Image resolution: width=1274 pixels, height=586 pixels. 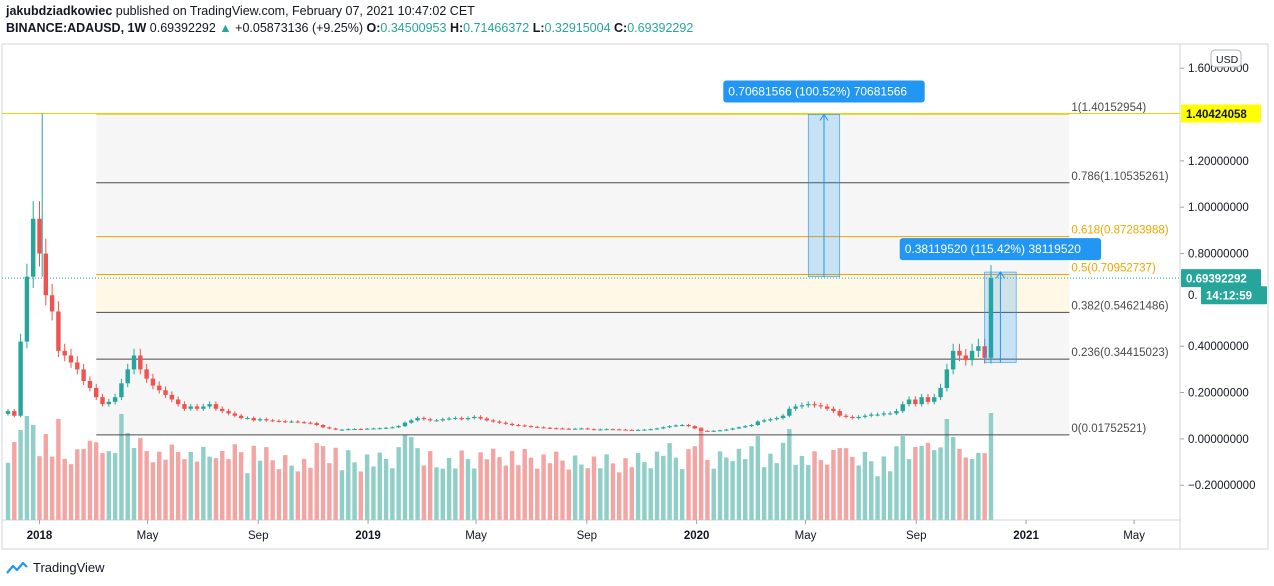 What do you see at coordinates (1218, 255) in the screenshot?
I see `y-tick-label: 0.80000000` at bounding box center [1218, 255].